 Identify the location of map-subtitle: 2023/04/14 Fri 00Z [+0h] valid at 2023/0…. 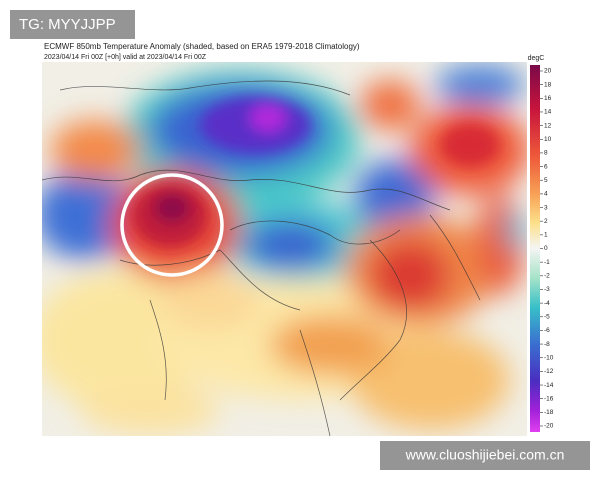
(125, 57).